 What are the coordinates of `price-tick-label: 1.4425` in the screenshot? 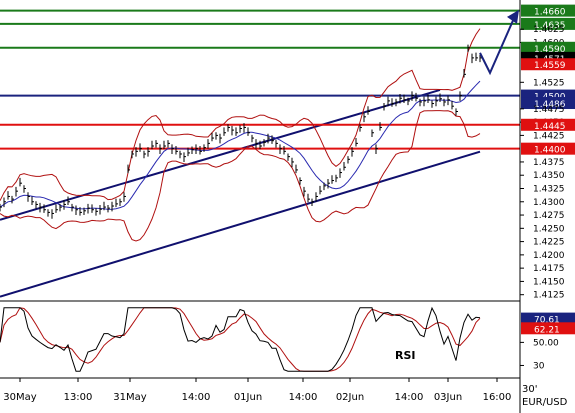 It's located at (549, 136).